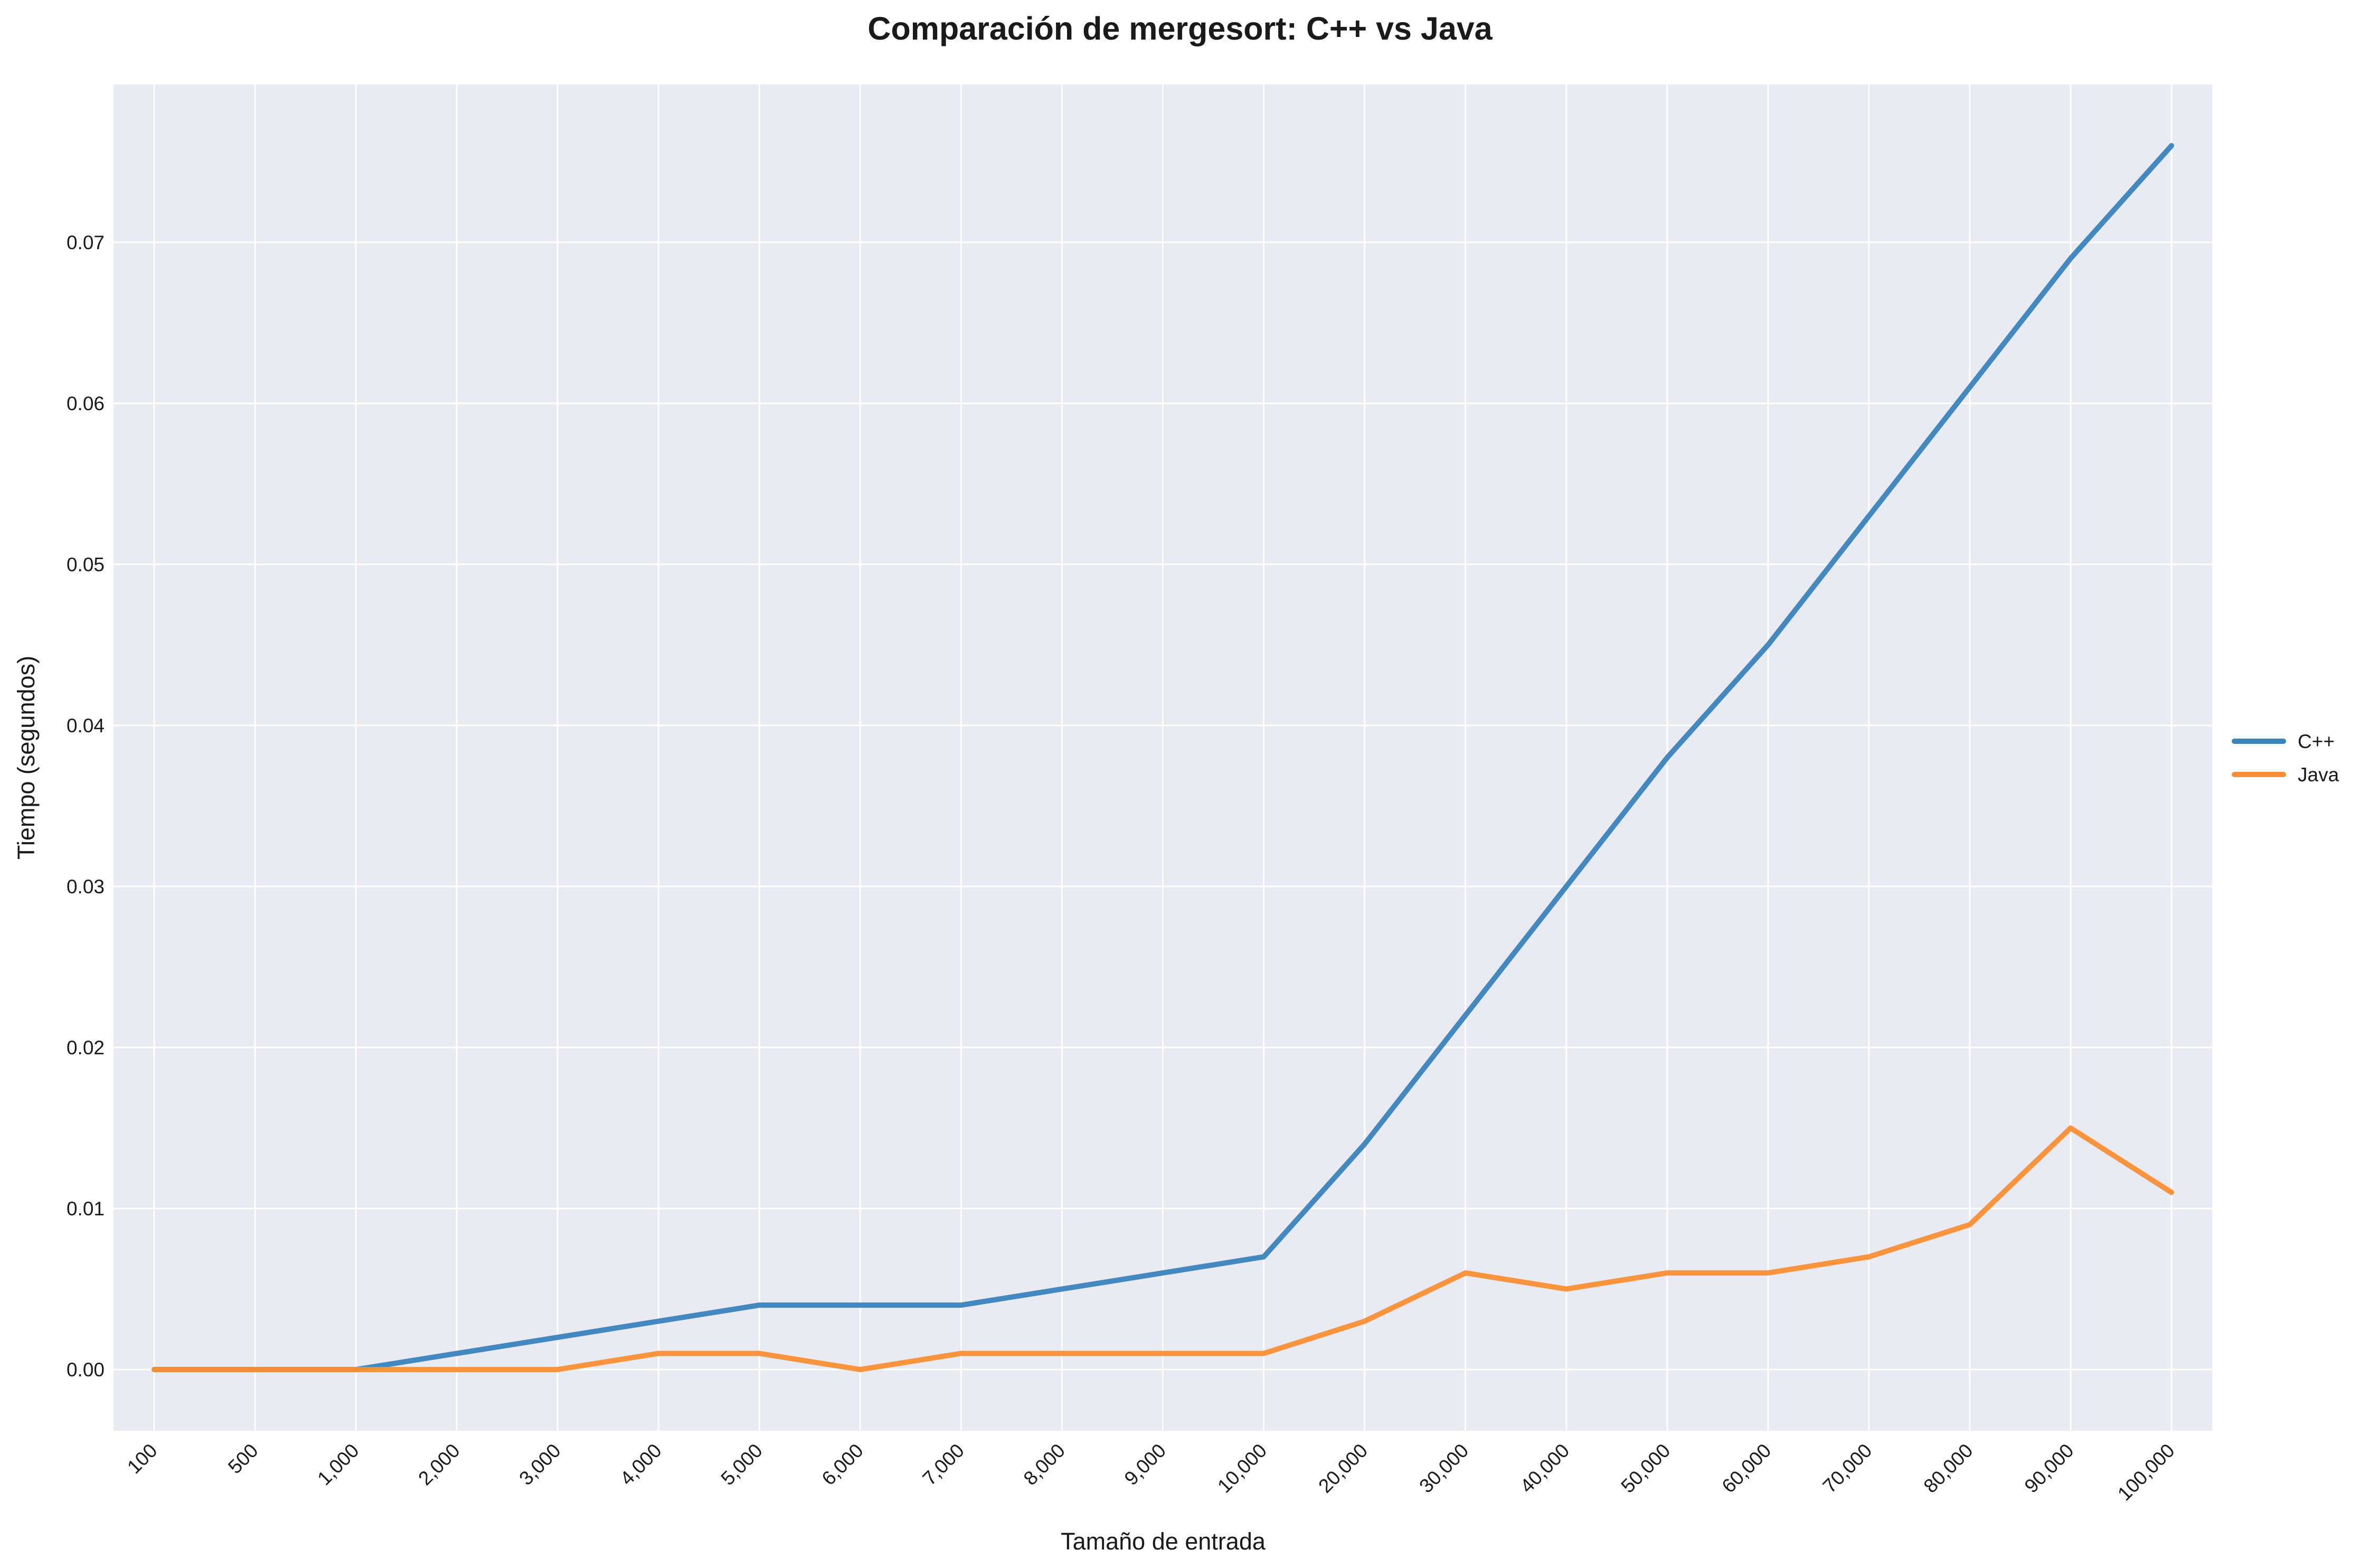 This screenshot has width=2360, height=1568. I want to click on series-line-java, so click(1163, 1249).